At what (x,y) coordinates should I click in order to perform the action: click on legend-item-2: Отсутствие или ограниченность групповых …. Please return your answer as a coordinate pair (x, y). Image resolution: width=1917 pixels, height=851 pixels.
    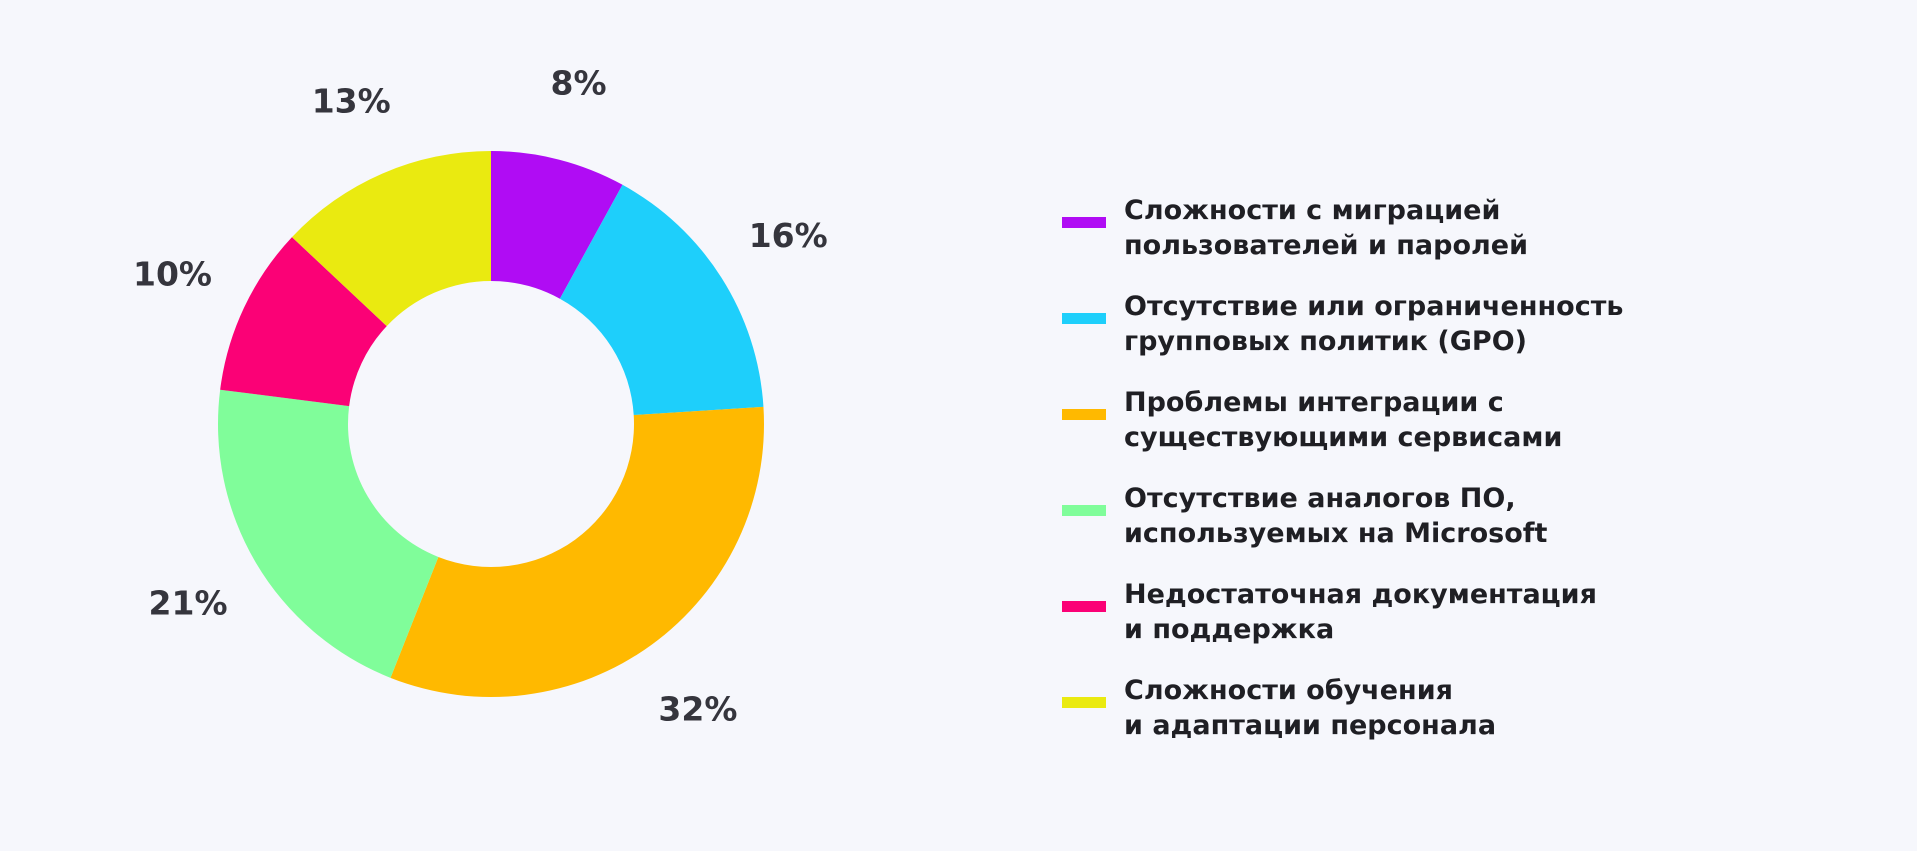
    Looking at the image, I should click on (1462, 337).